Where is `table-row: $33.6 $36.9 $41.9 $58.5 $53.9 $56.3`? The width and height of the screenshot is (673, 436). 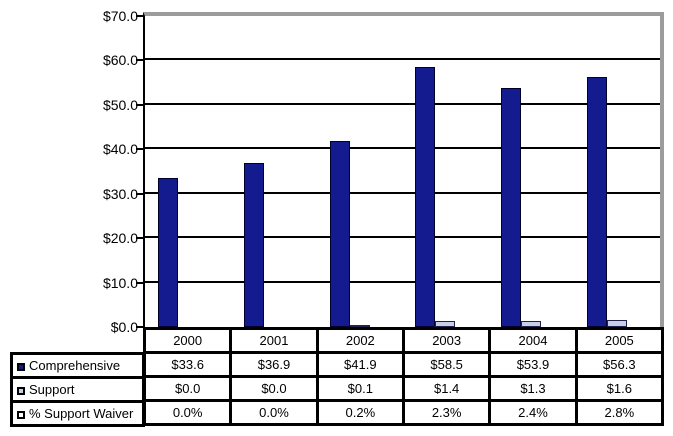 table-row: $33.6 $36.9 $41.9 $58.5 $53.9 $56.3 is located at coordinates (403, 364).